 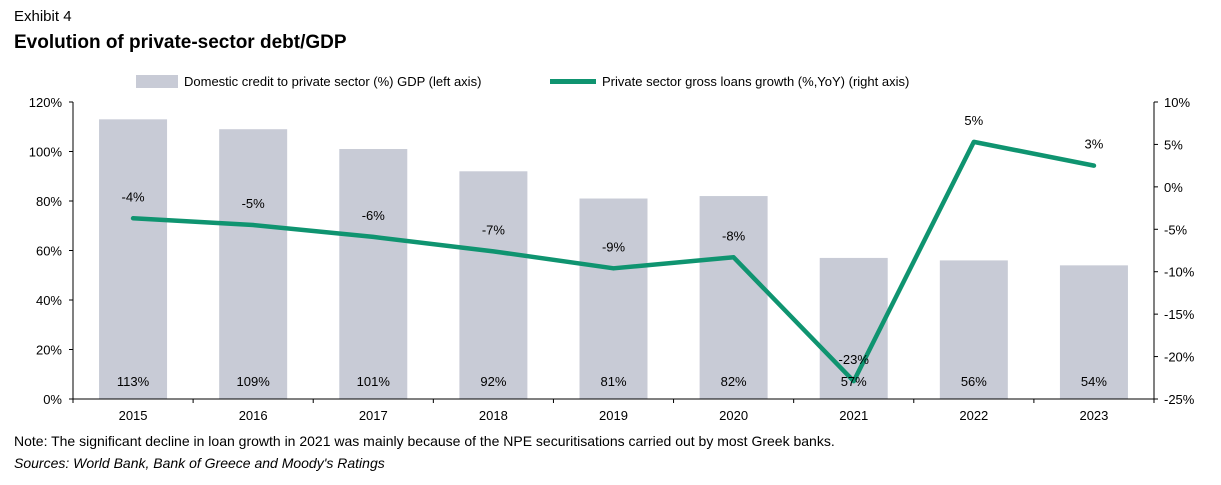 What do you see at coordinates (493, 251) in the screenshot?
I see `line-point-2018` at bounding box center [493, 251].